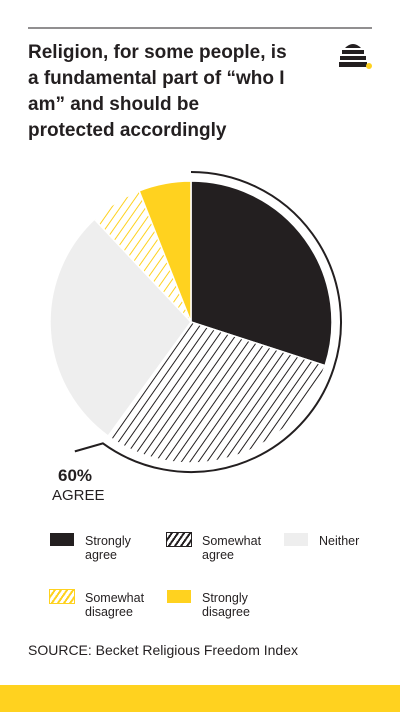 The height and width of the screenshot is (712, 400). What do you see at coordinates (78, 495) in the screenshot?
I see `annotation-text: AGREE` at bounding box center [78, 495].